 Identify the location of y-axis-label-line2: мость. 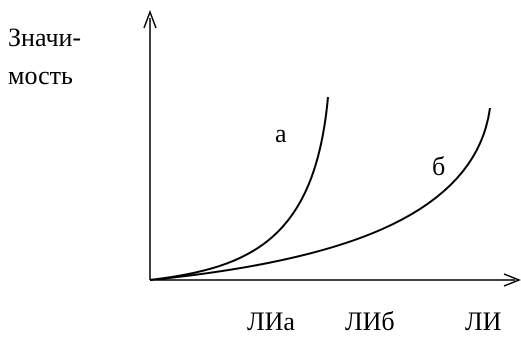
(40, 75).